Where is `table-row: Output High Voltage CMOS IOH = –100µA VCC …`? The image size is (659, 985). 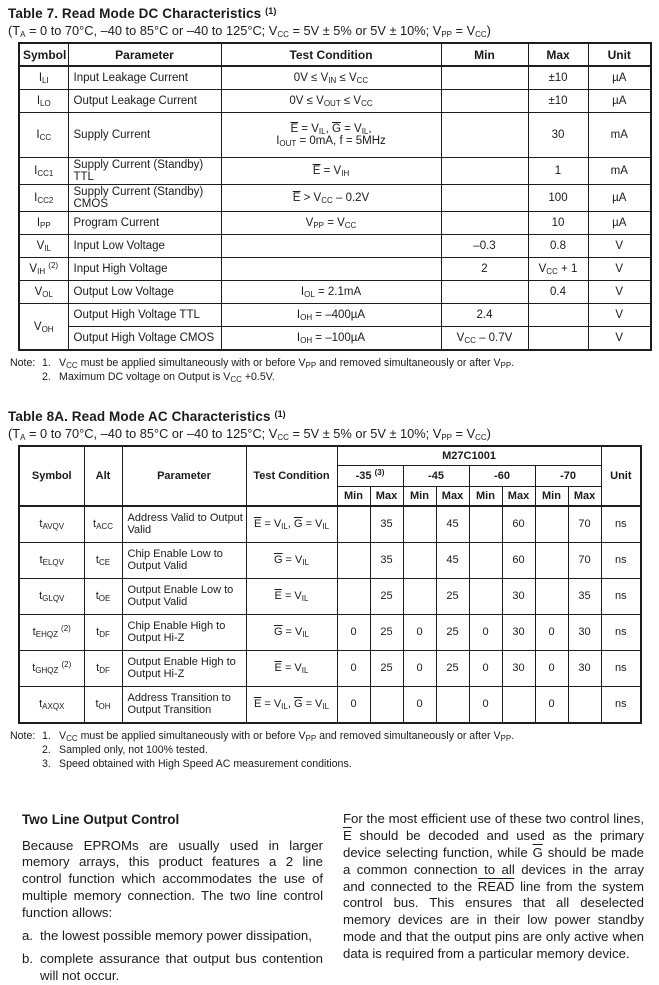 table-row: Output High Voltage CMOS IOH = –100µA VCC … is located at coordinates (335, 338).